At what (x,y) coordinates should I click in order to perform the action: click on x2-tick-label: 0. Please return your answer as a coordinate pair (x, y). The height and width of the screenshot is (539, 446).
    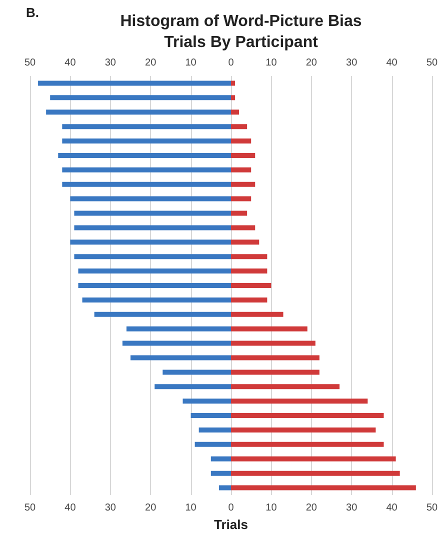
    Looking at the image, I should click on (231, 63).